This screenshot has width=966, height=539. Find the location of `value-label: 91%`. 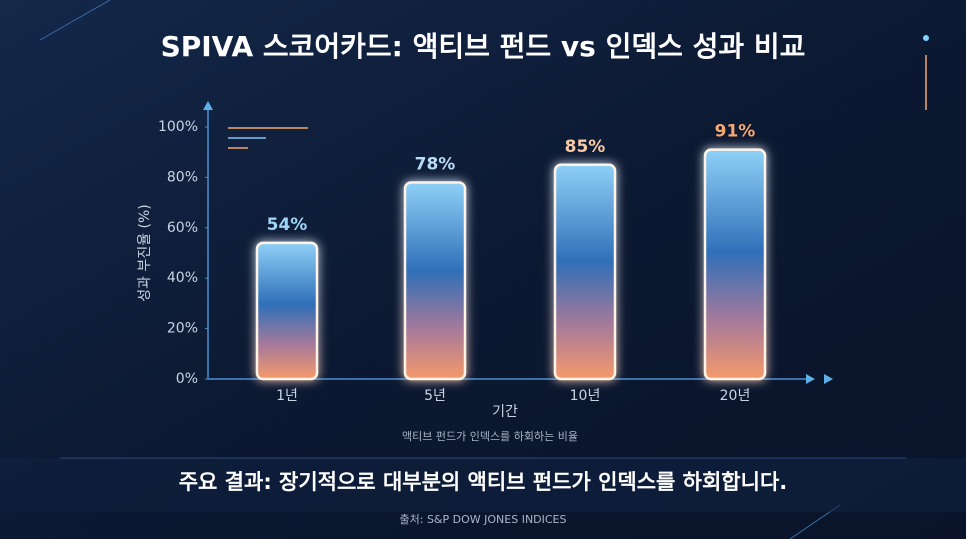

value-label: 91% is located at coordinates (735, 132).